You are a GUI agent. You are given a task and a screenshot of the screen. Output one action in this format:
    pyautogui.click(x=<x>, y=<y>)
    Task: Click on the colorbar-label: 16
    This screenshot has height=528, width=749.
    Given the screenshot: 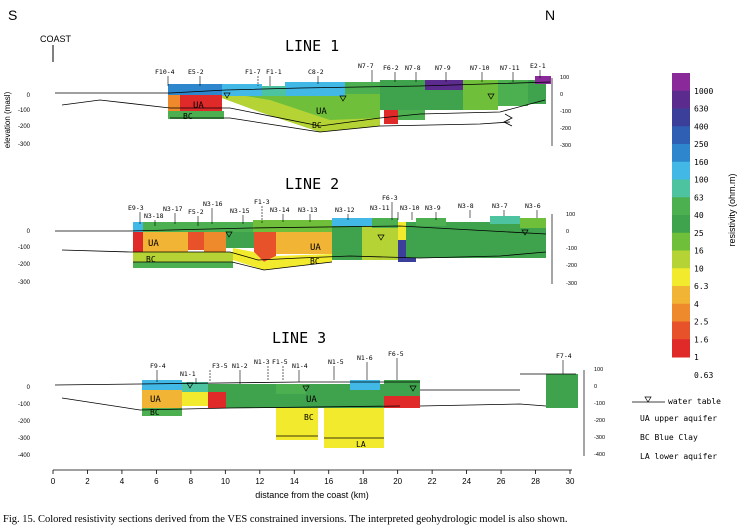 What is the action you would take?
    pyautogui.click(x=699, y=251)
    